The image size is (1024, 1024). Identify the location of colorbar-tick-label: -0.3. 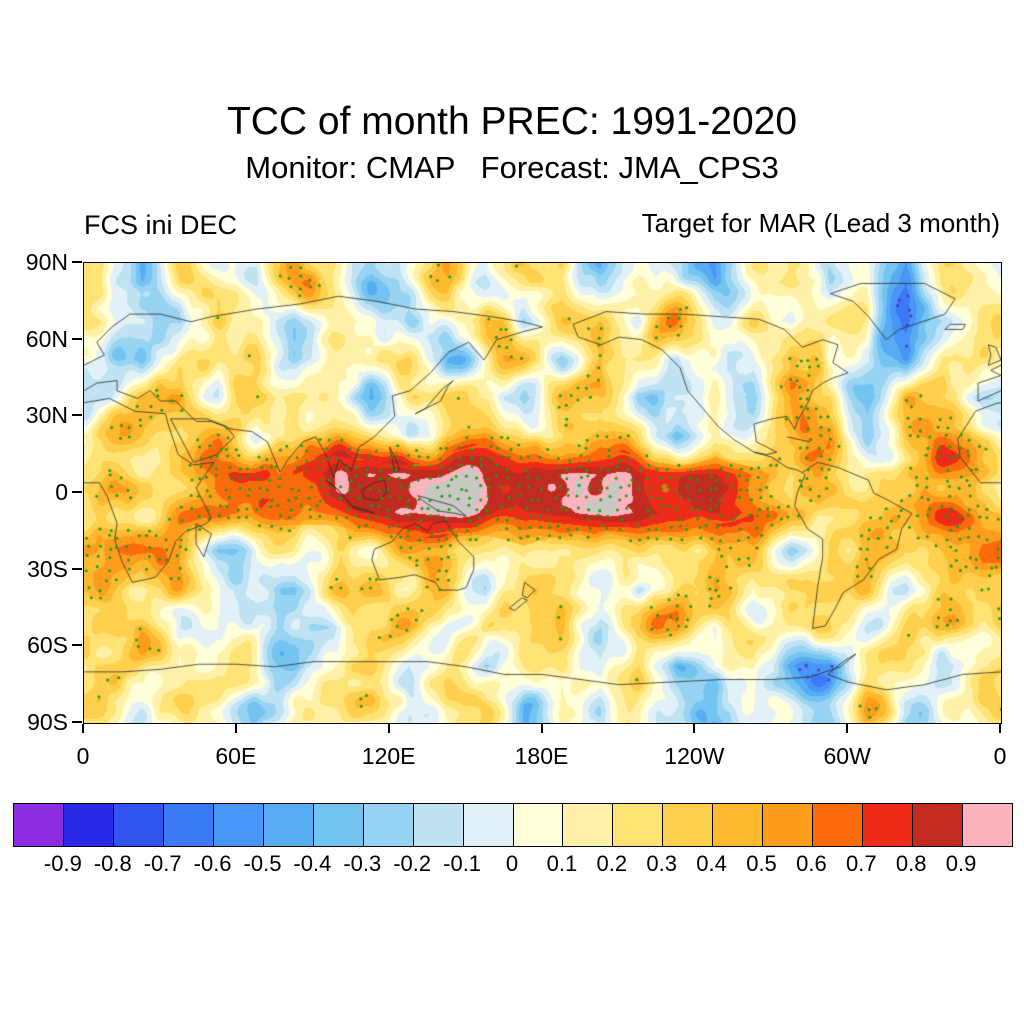
(362, 863).